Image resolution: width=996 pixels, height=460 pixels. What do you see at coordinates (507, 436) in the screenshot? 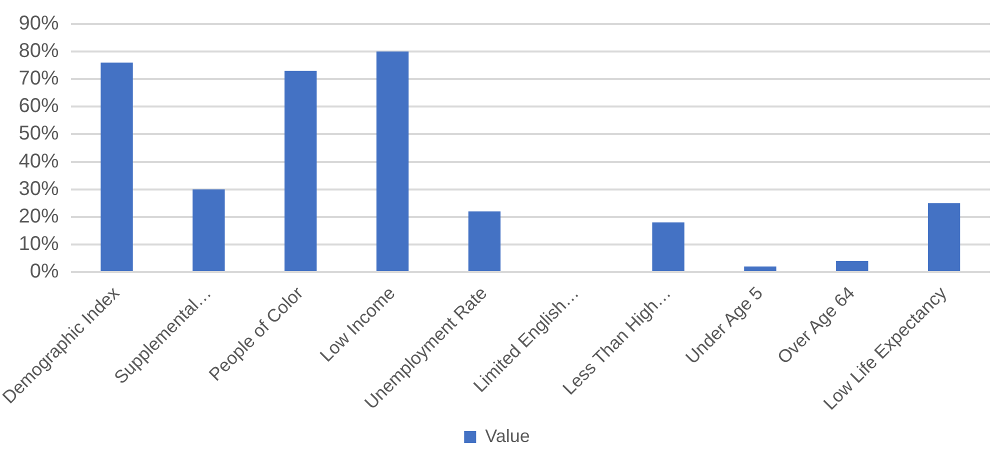
I see `legend-label: Value` at bounding box center [507, 436].